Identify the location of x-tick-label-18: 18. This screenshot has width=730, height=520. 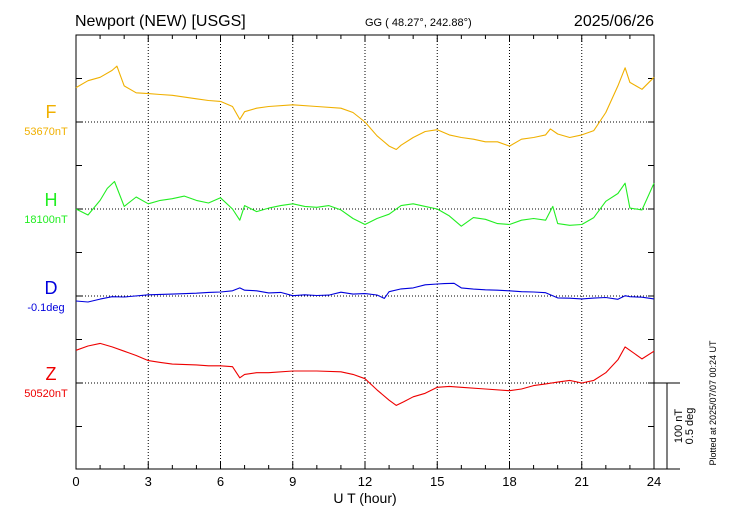
(509, 481).